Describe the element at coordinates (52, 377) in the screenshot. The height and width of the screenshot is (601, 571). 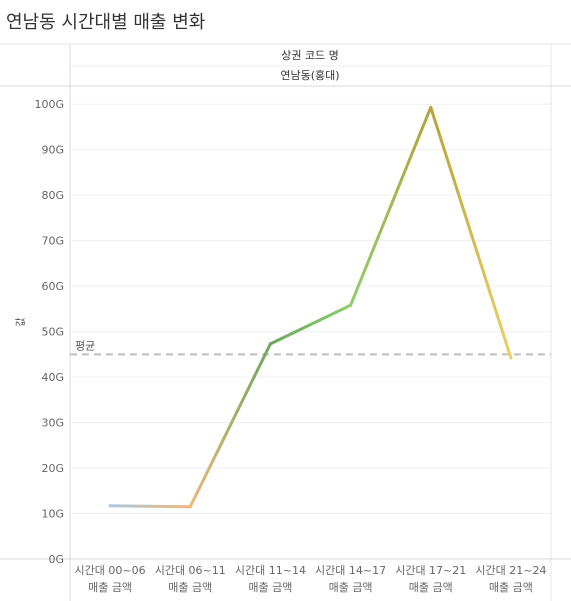
I see `y-tick-label: 40G` at that location.